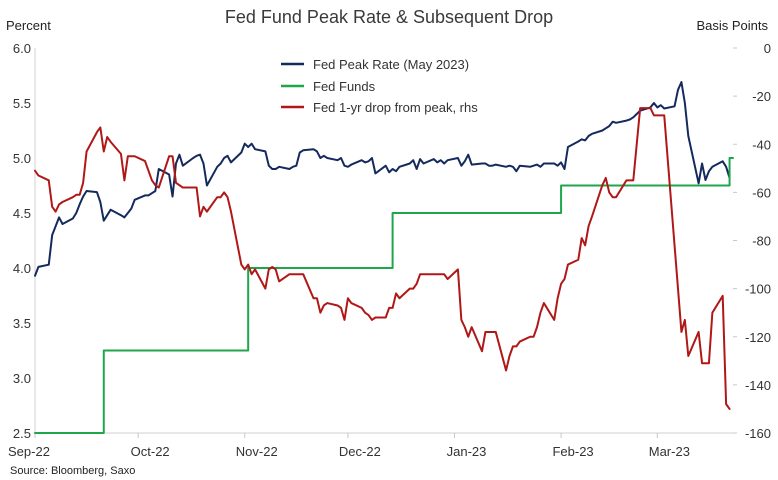  I want to click on x-tick-label: Oct-22, so click(150, 451).